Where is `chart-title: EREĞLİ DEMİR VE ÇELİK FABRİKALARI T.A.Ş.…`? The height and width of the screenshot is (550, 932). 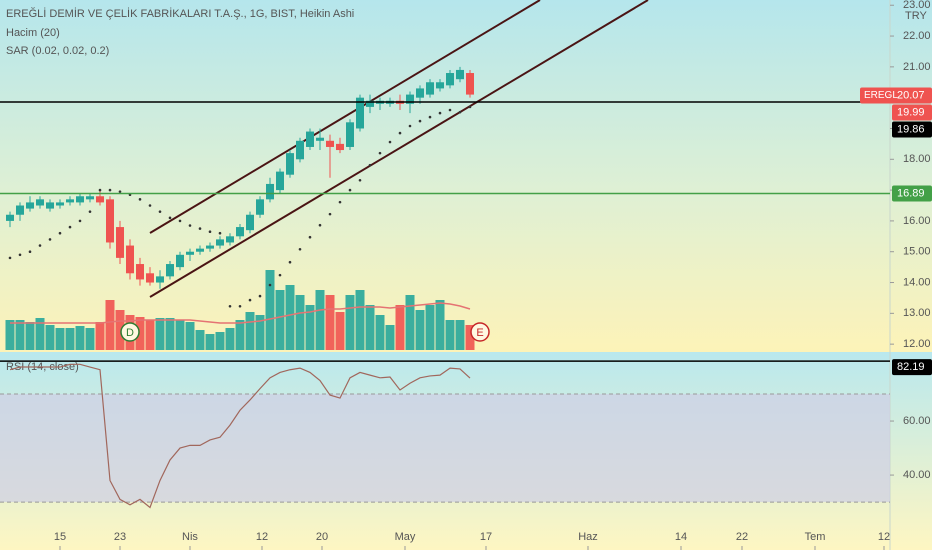 chart-title: EREĞLİ DEMİR VE ÇELİK FABRİKALARI T.A.Ş.… is located at coordinates (180, 13).